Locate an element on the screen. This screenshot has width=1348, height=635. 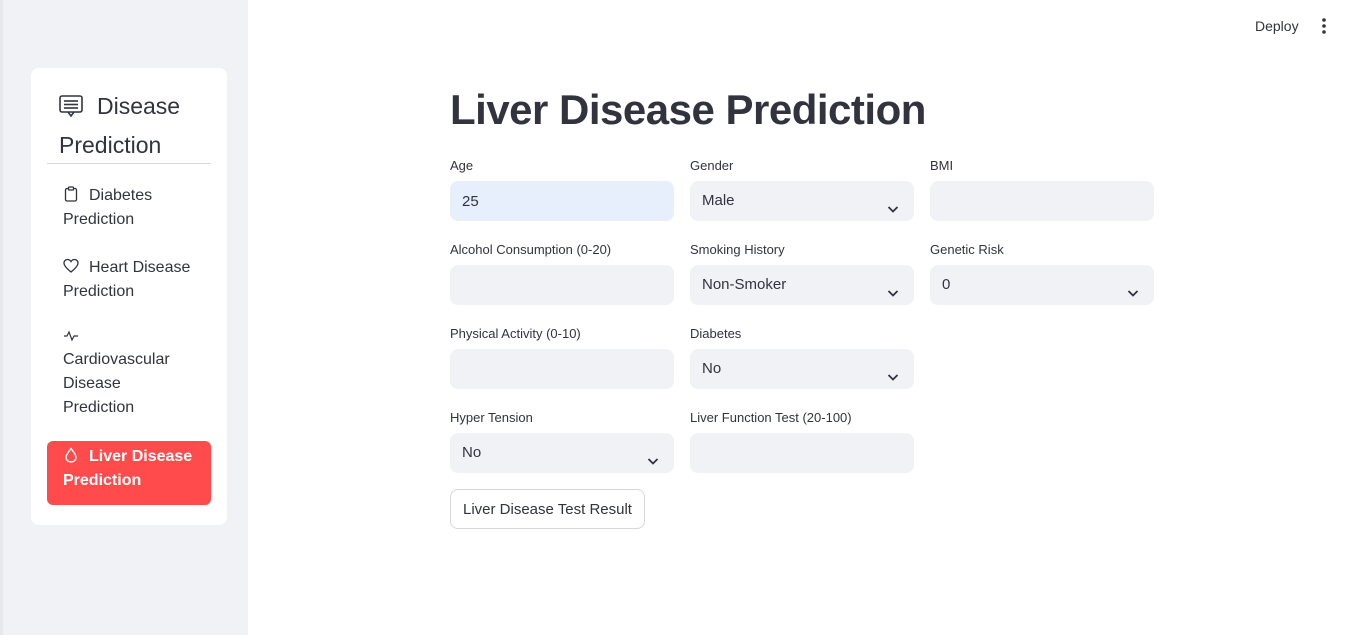
age-field: Age is located at coordinates (562, 189).